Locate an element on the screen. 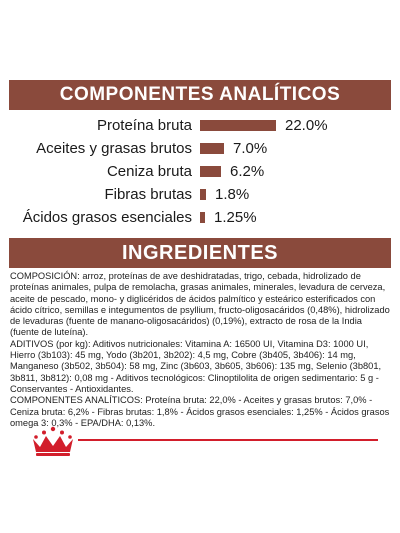 The height and width of the screenshot is (533, 400). ingredients-banner: INGREDIENTES is located at coordinates (200, 253).